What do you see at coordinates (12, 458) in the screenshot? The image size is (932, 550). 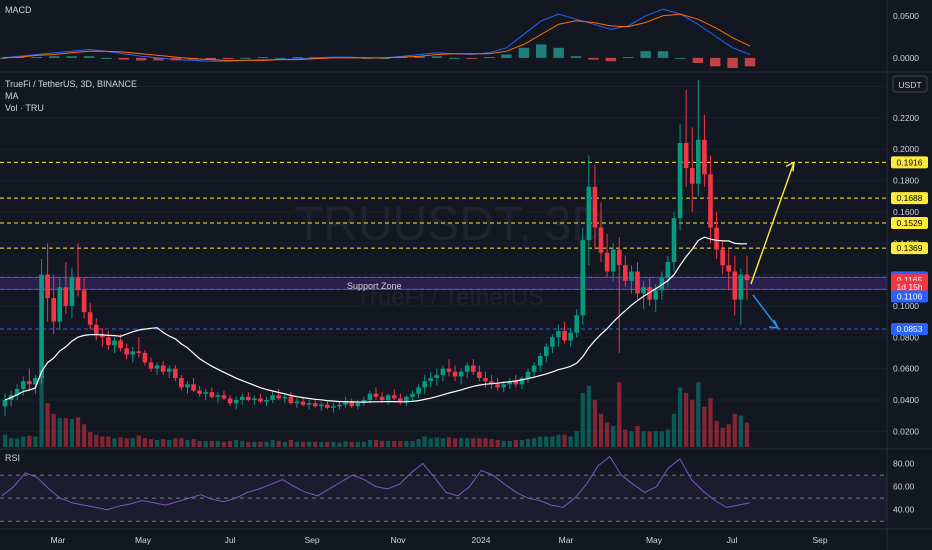 I see `rsi-legend: RSI` at bounding box center [12, 458].